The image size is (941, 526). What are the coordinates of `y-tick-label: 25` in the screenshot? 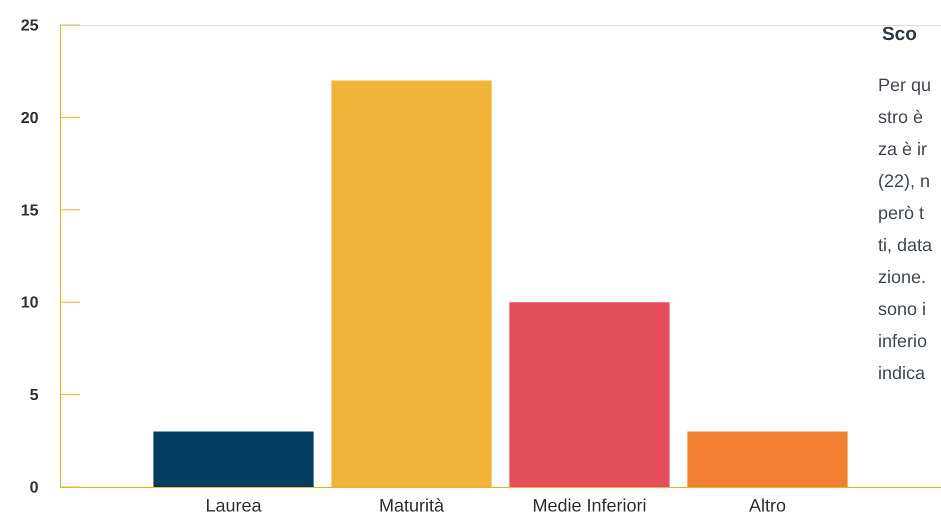 It's located at (29, 26).